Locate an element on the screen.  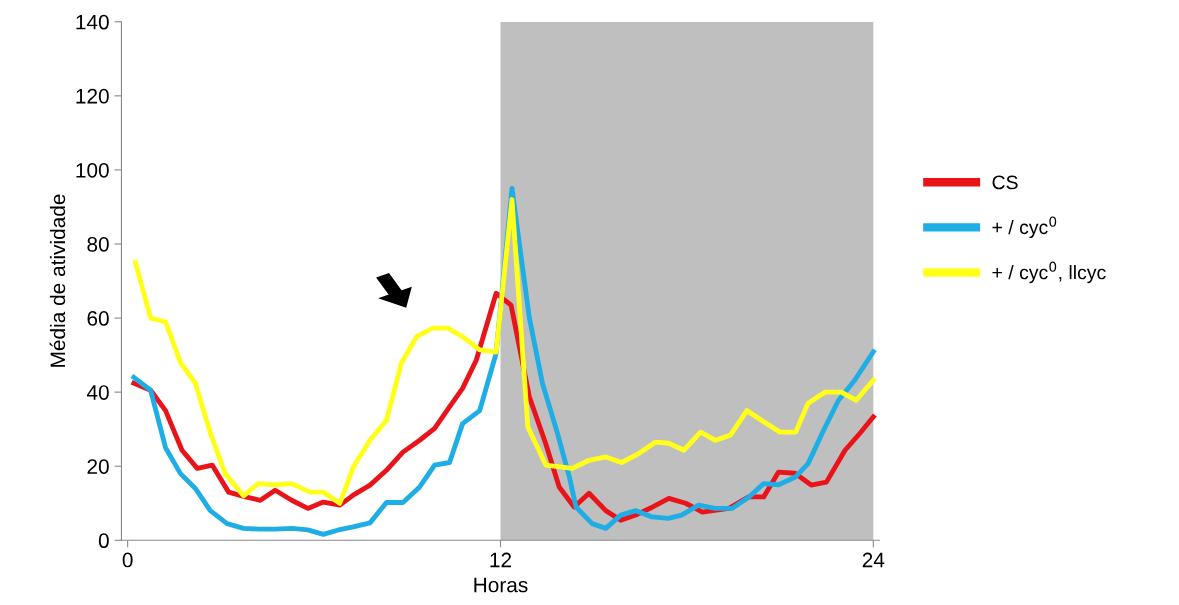
legend-label: + / cyc$^{0}$, llcyc is located at coordinates (1049, 272).